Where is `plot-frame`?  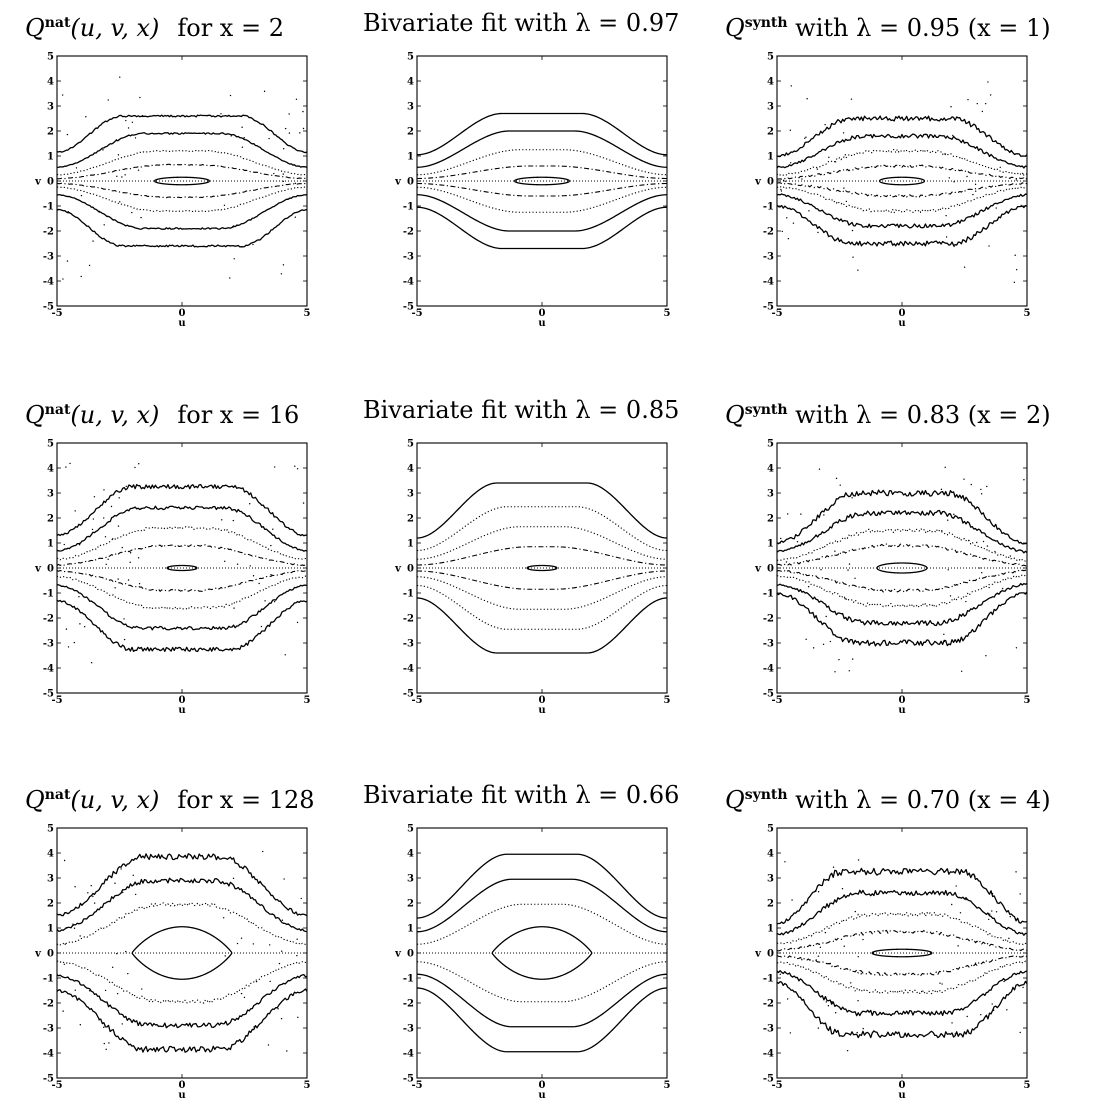
plot-frame is located at coordinates (902, 953).